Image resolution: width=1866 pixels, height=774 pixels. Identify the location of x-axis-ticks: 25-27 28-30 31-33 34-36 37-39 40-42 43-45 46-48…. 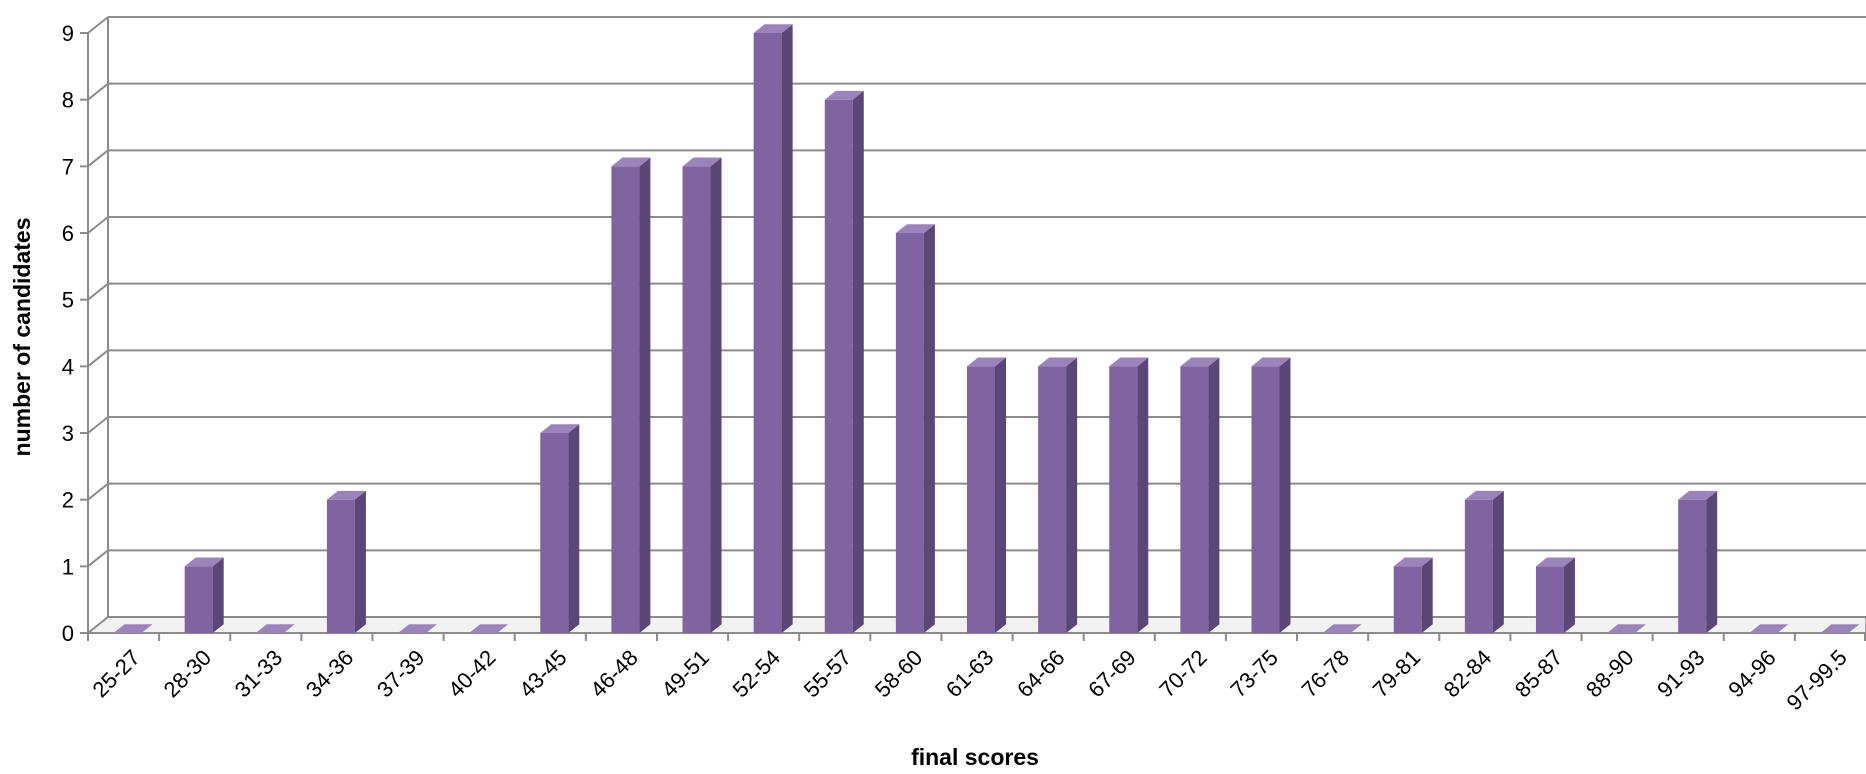
(976, 674).